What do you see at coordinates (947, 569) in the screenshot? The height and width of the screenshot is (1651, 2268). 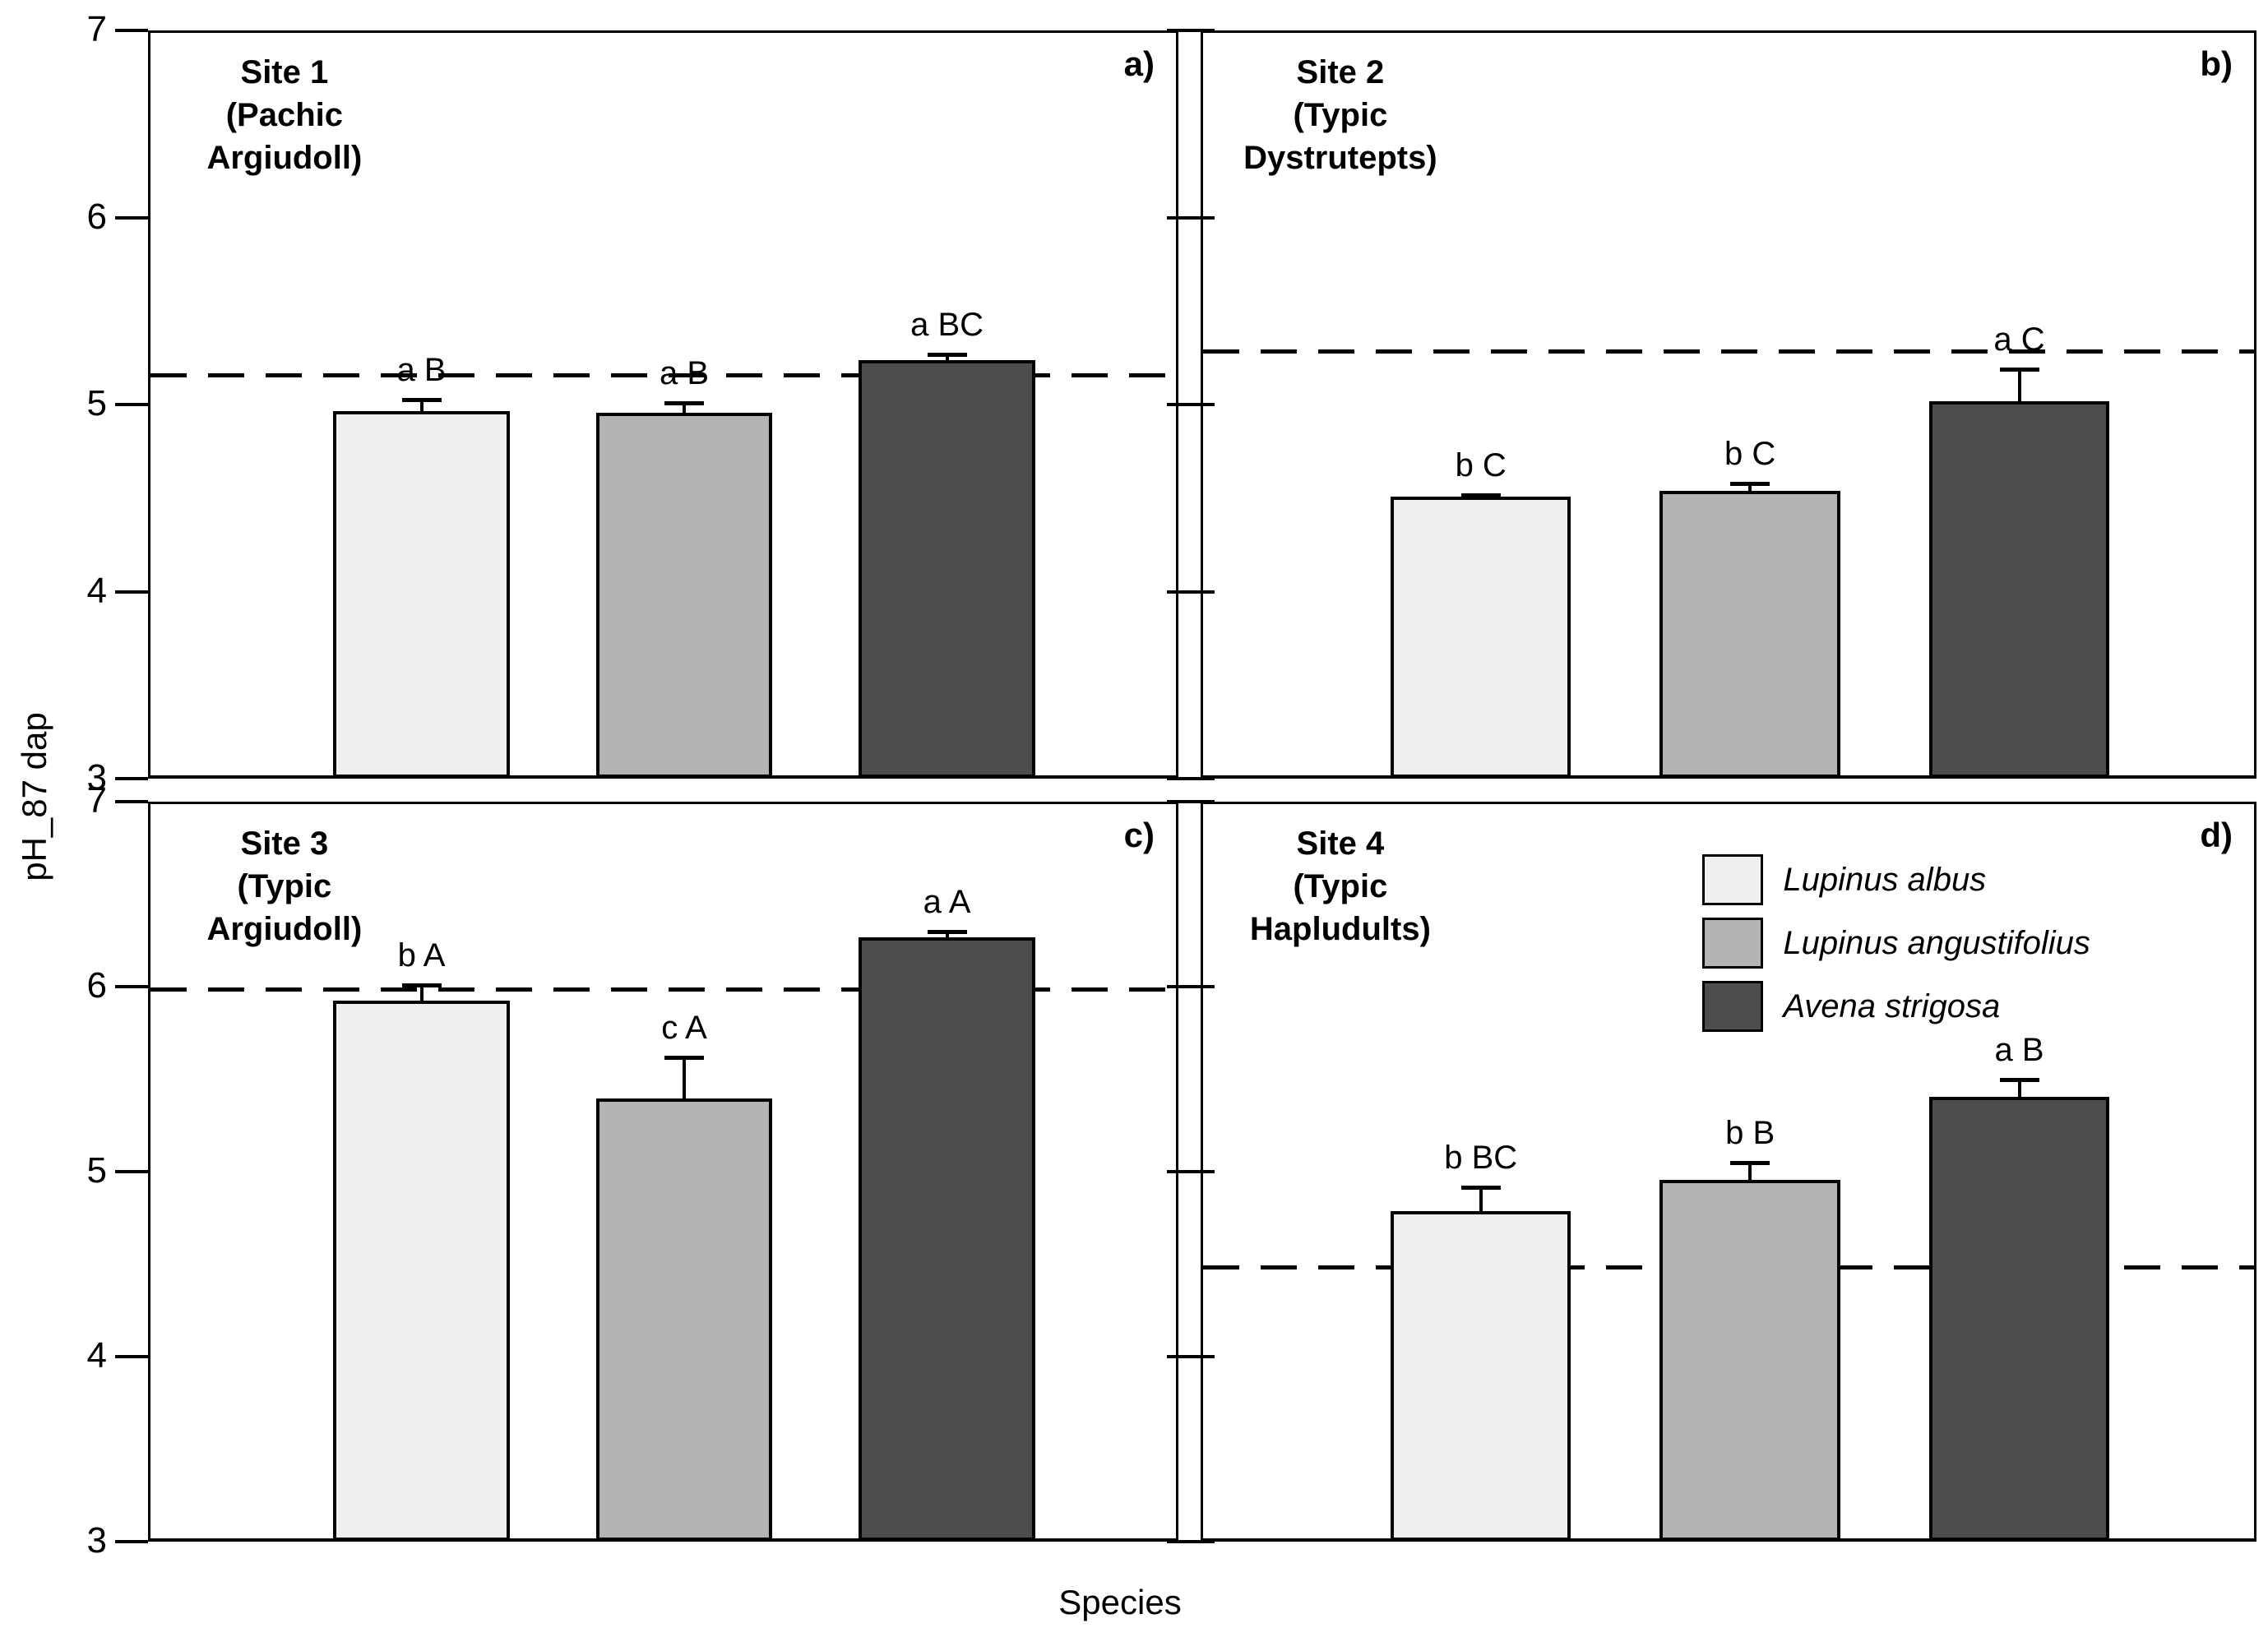 I see `bar-a-avena-strigosa` at bounding box center [947, 569].